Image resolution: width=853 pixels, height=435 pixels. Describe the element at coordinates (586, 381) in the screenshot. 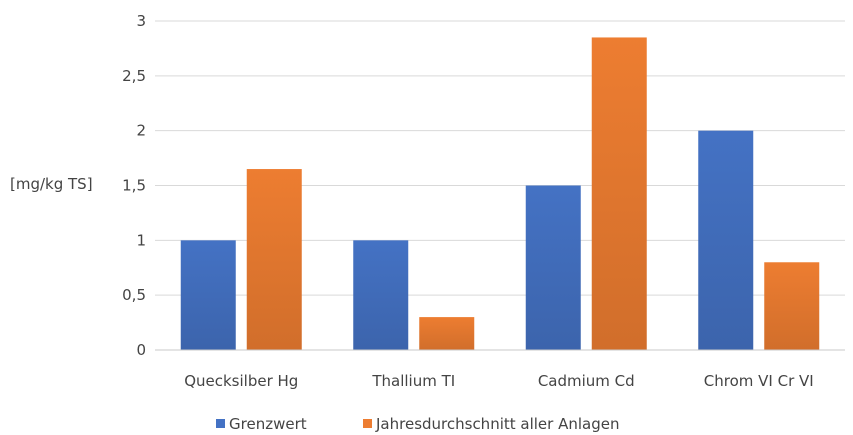

I see `x-category-label: Cadmium Cd` at that location.